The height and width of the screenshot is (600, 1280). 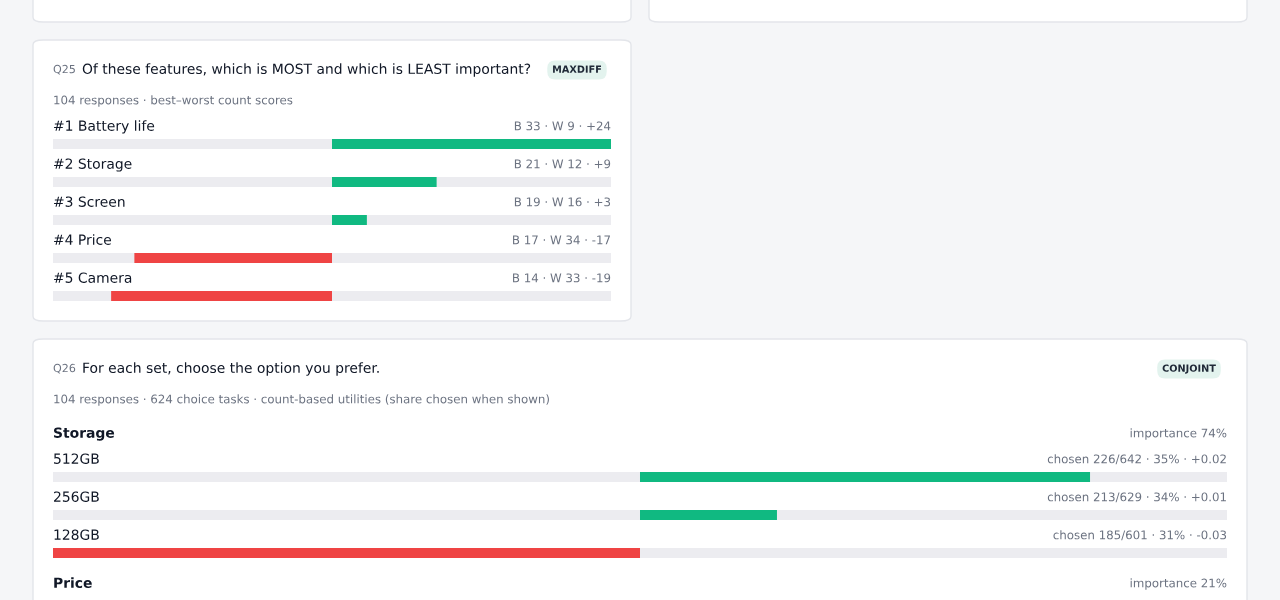 I want to click on y-tick-label: 512GB, so click(x=76, y=458).